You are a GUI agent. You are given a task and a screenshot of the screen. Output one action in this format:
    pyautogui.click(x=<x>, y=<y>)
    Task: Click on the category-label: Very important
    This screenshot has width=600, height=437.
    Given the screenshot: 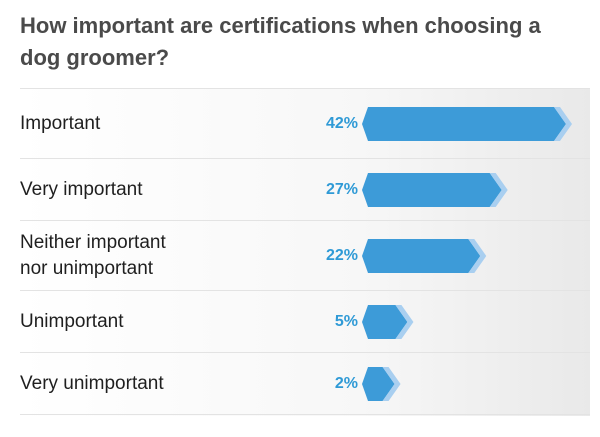 What is the action you would take?
    pyautogui.click(x=81, y=189)
    